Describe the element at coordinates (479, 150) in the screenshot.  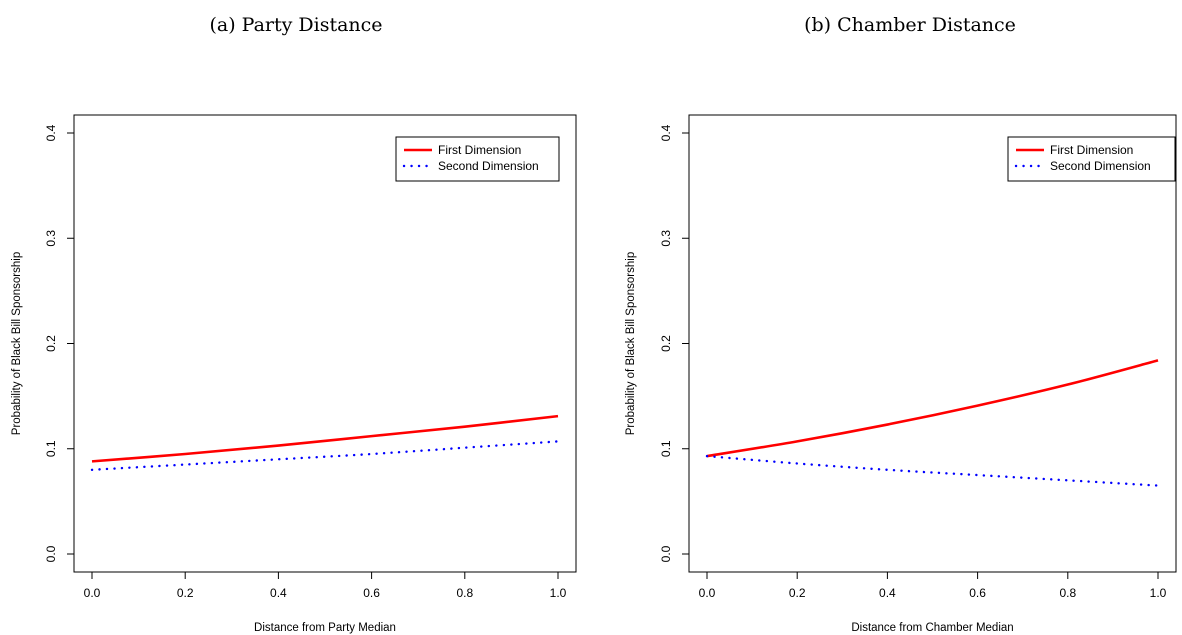
I see `panel-a-legend-label: First Dimension` at that location.